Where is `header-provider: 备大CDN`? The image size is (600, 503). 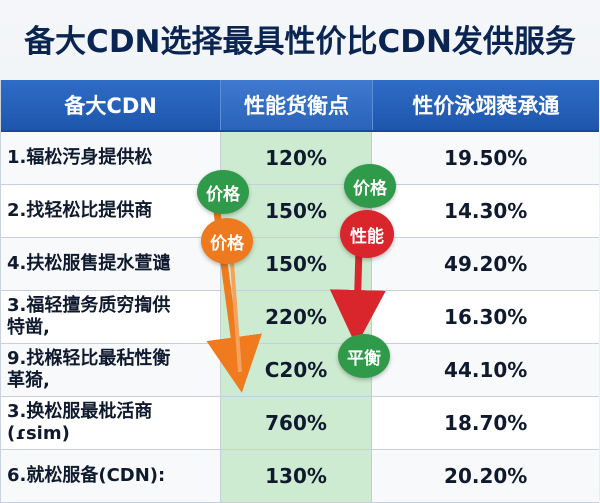
header-provider: 备大CDN is located at coordinates (111, 105).